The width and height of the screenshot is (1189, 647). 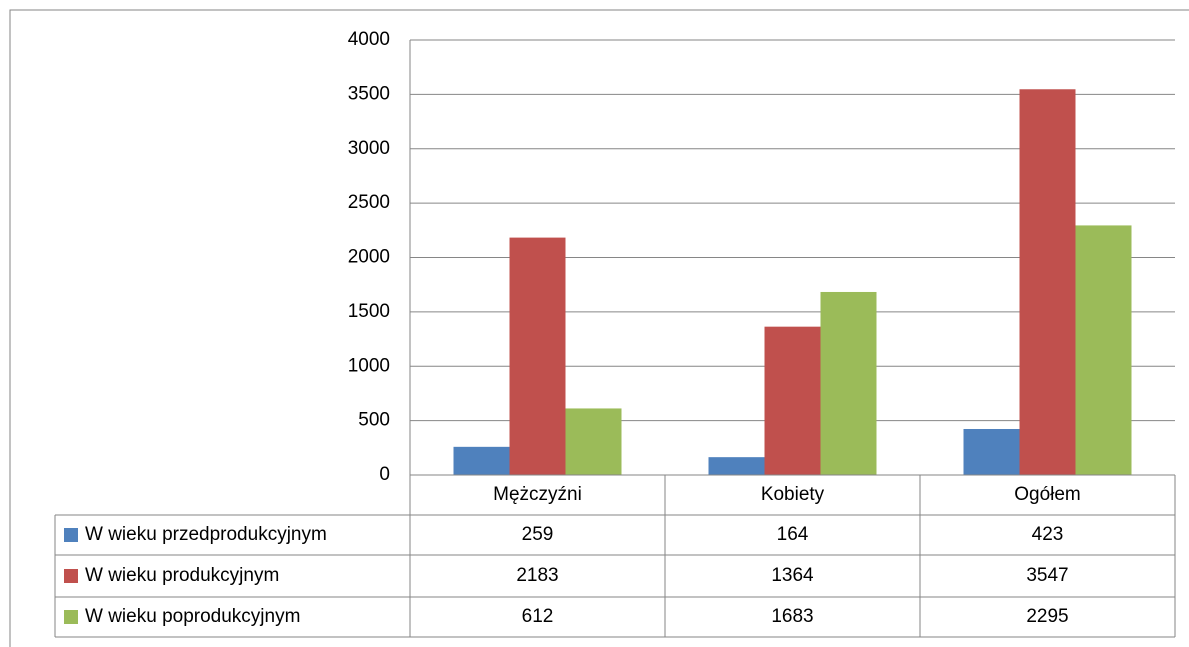 I want to click on y-tick-label: 3000, so click(x=369, y=148).